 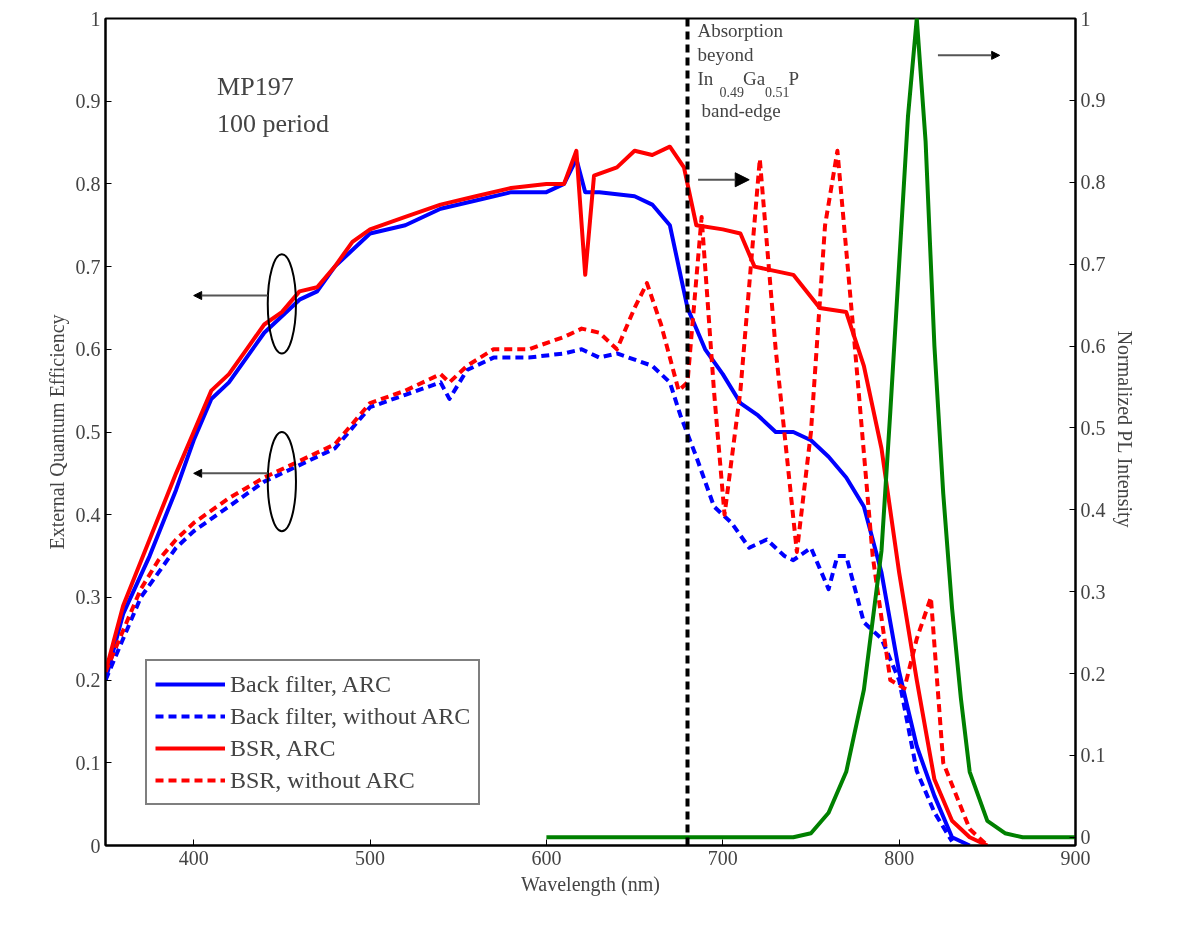 What do you see at coordinates (1093, 755) in the screenshot?
I see `y2-tick-label: 0.1` at bounding box center [1093, 755].